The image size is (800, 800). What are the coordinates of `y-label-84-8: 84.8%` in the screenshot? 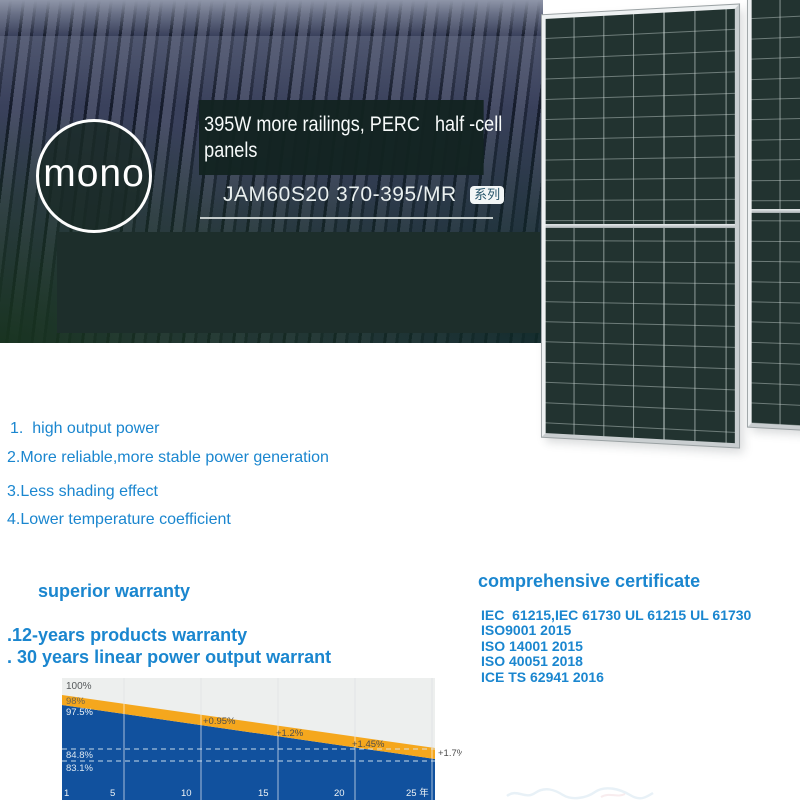 It's located at (79, 755).